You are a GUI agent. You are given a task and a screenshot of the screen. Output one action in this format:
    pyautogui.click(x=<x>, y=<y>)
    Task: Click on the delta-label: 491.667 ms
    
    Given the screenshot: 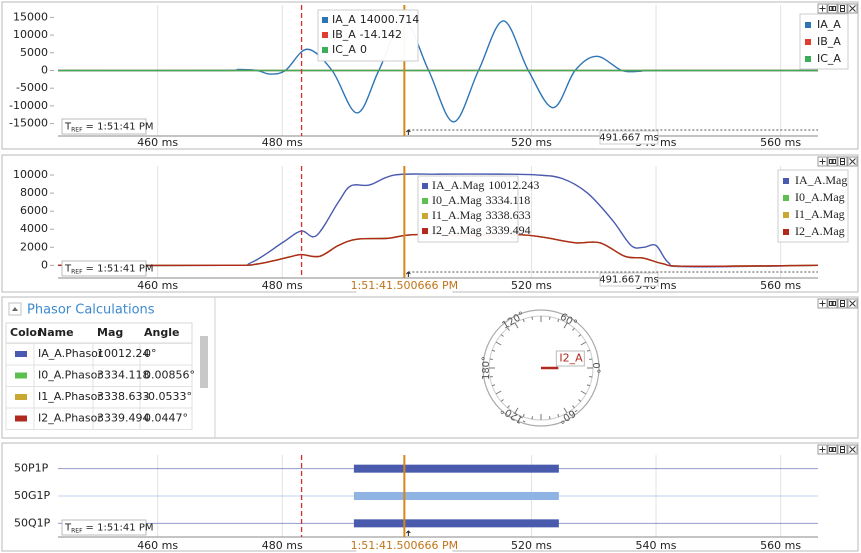 What is the action you would take?
    pyautogui.click(x=628, y=138)
    